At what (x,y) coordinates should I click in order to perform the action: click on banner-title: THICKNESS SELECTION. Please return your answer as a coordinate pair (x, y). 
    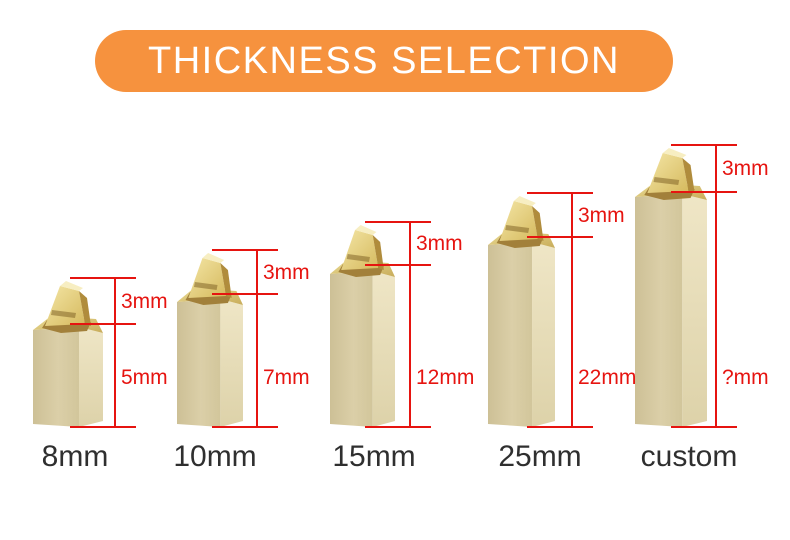
    Looking at the image, I should click on (384, 60).